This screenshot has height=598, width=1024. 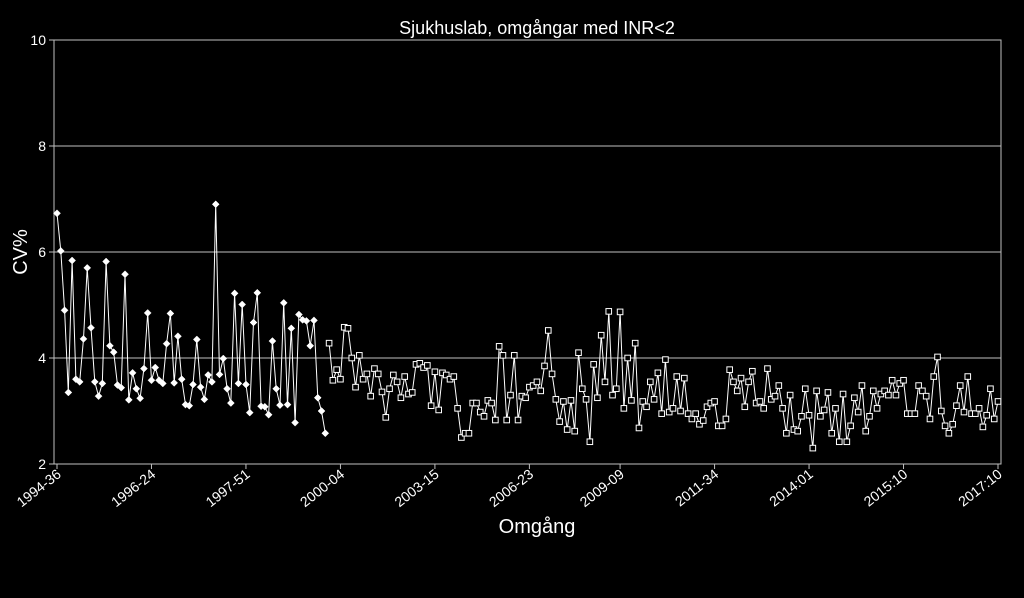 I want to click on x-tick-label: 2006-23, so click(x=511, y=488).